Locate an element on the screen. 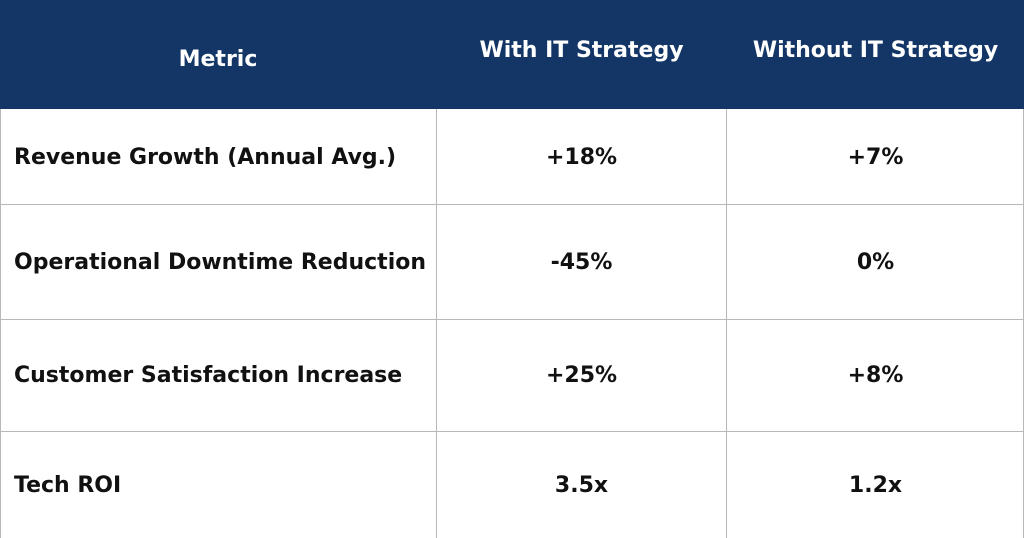  without-strategy-cell: +7% is located at coordinates (875, 157).